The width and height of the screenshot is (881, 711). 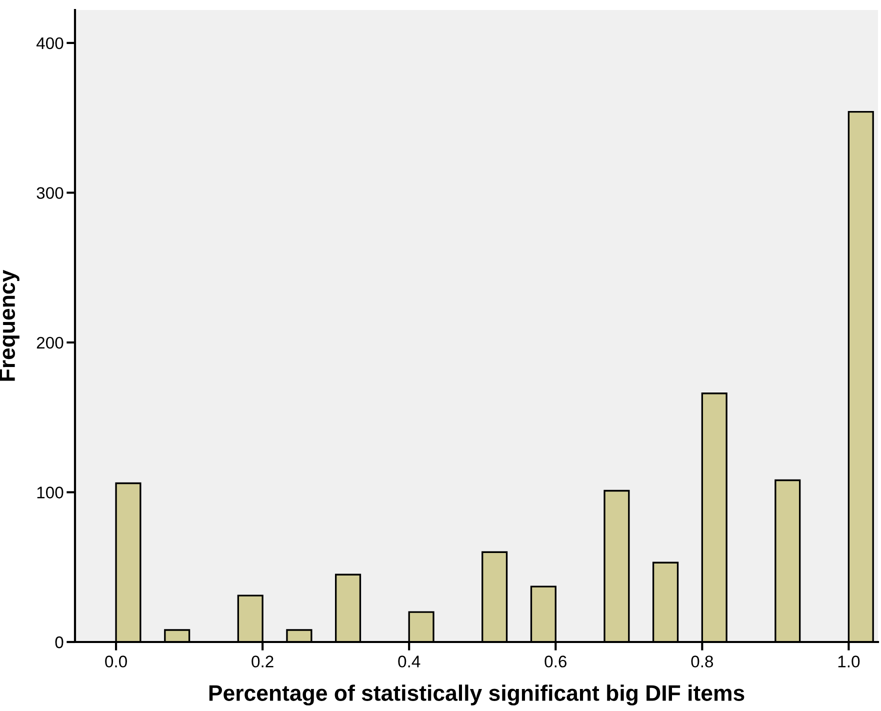 What do you see at coordinates (476, 695) in the screenshot?
I see `x-axis-title: Percentage of statistically significant big DIF items` at bounding box center [476, 695].